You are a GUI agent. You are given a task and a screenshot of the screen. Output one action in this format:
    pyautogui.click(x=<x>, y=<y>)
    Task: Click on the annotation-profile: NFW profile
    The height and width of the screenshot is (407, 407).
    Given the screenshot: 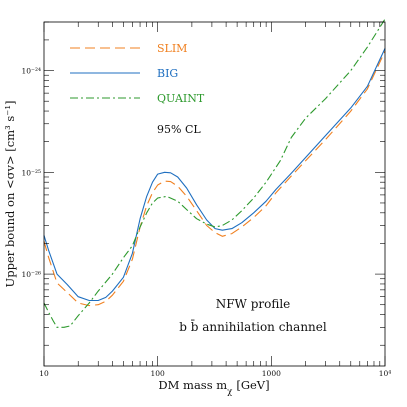 What is the action you would take?
    pyautogui.click(x=253, y=304)
    